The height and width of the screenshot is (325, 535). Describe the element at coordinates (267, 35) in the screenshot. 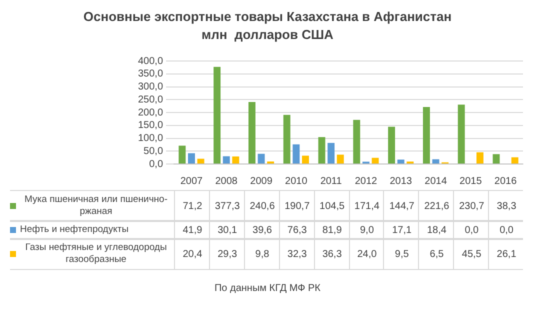

I see `chart-subtitle: млн долларов США` at that location.